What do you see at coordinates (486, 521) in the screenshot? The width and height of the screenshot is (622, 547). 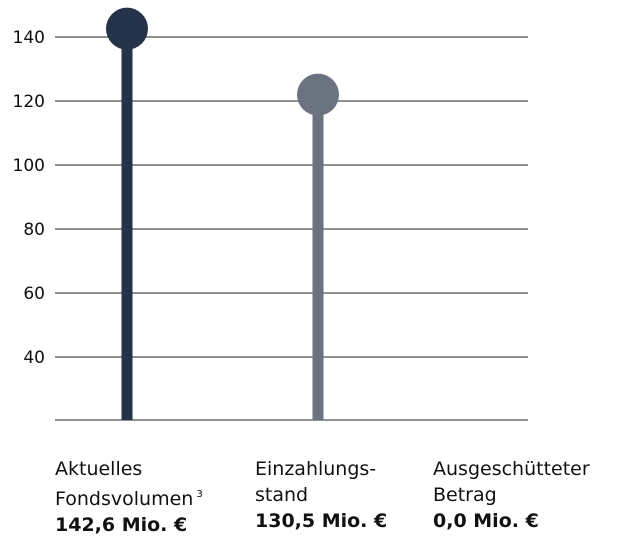 I see `category-value: 0,0 Mio. €` at bounding box center [486, 521].